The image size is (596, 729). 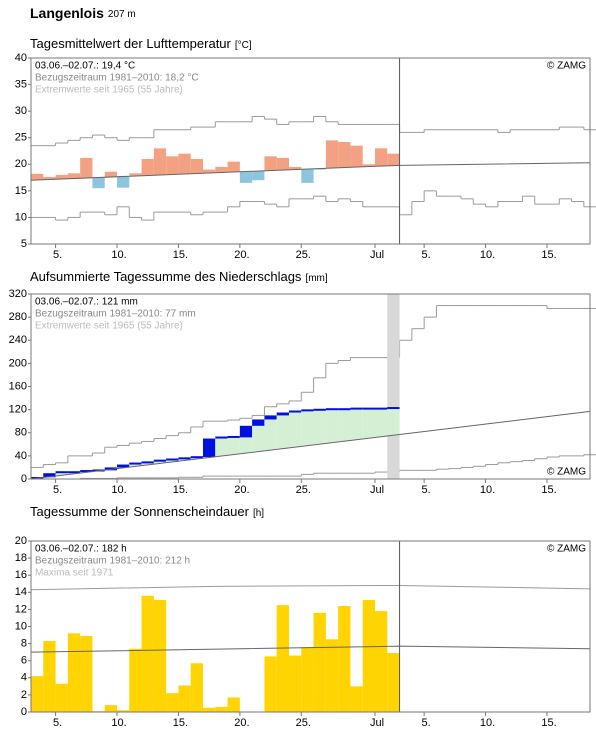 What do you see at coordinates (21, 626) in the screenshot?
I see `y-tick-label: 10` at bounding box center [21, 626].